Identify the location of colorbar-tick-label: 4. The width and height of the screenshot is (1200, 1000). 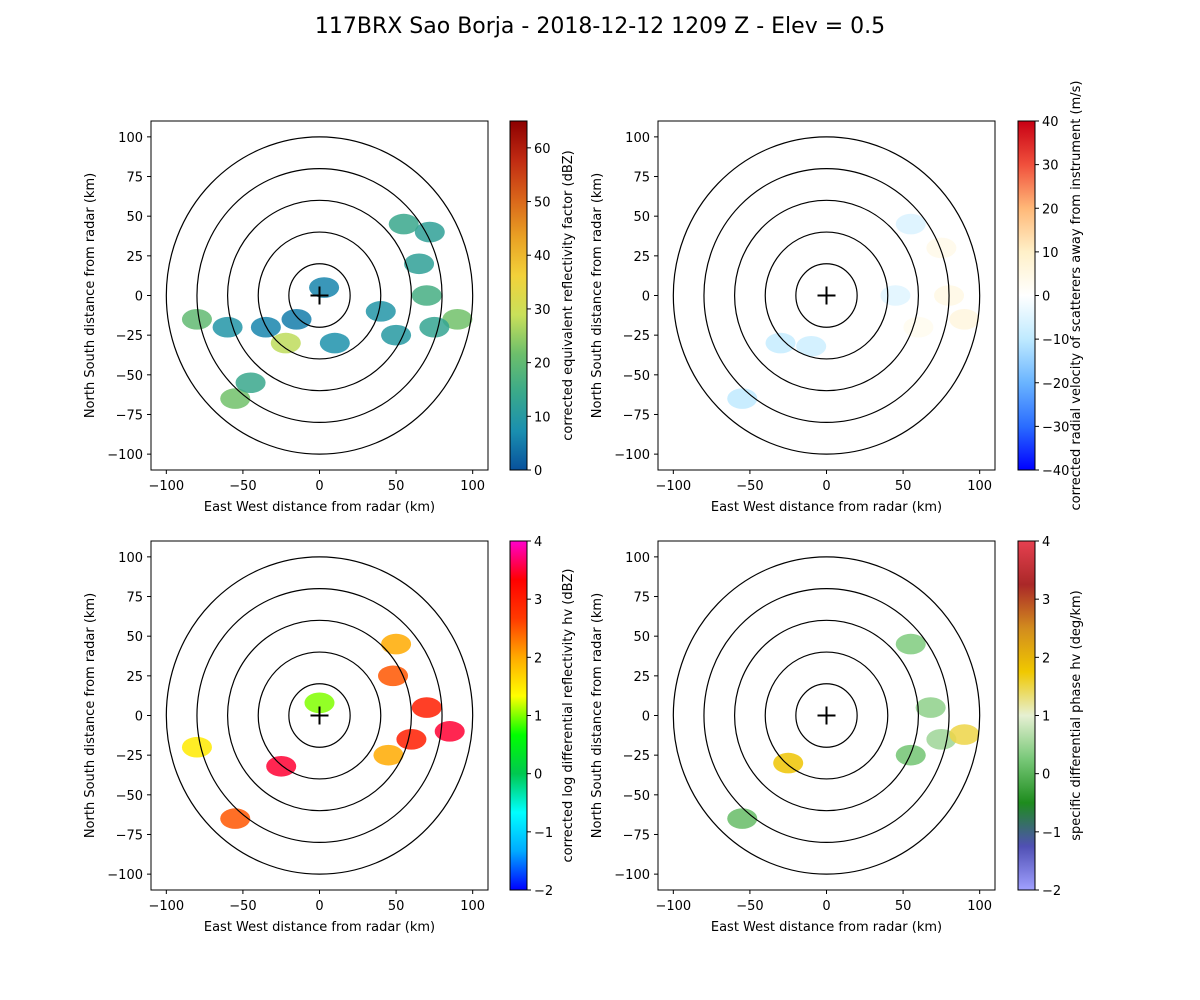
(538, 542).